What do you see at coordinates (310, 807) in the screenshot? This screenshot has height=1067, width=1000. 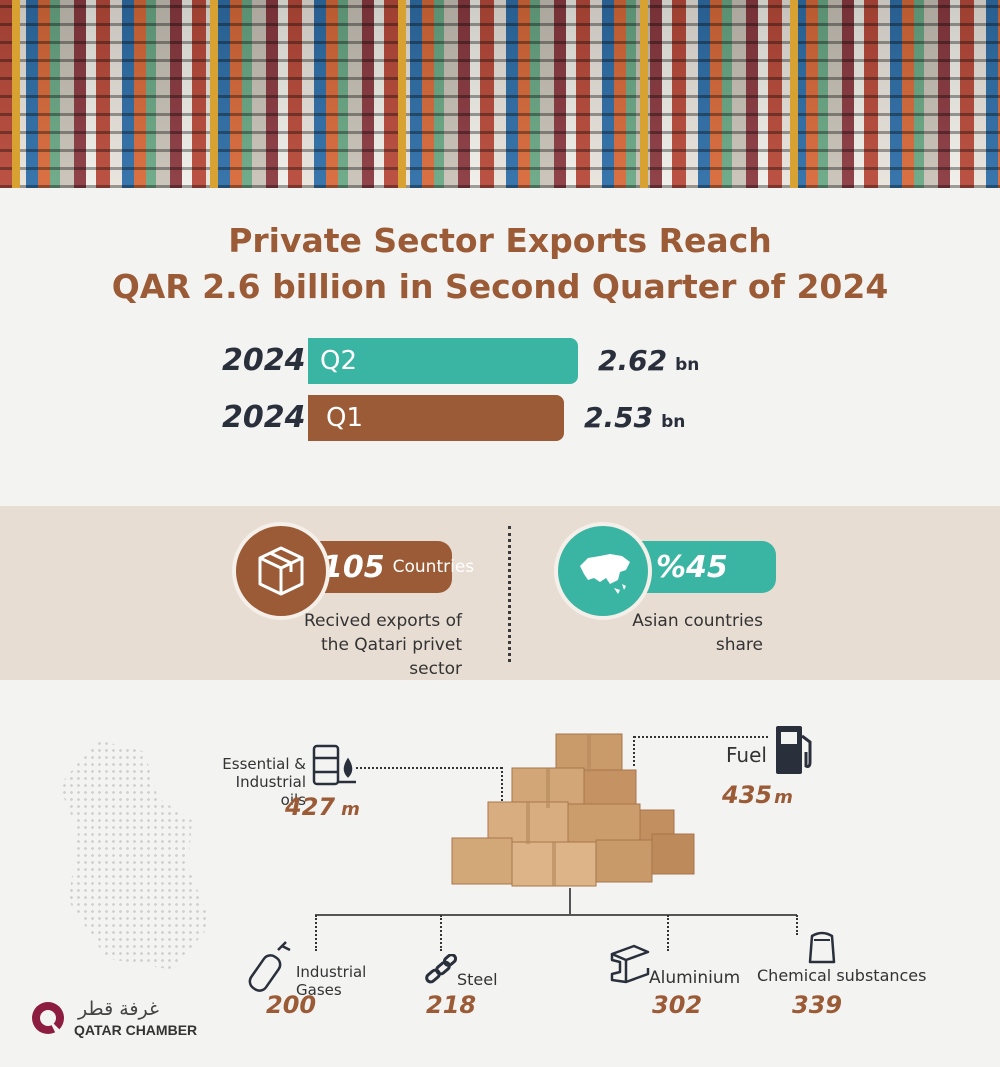 I see `oils-value: 427` at bounding box center [310, 807].